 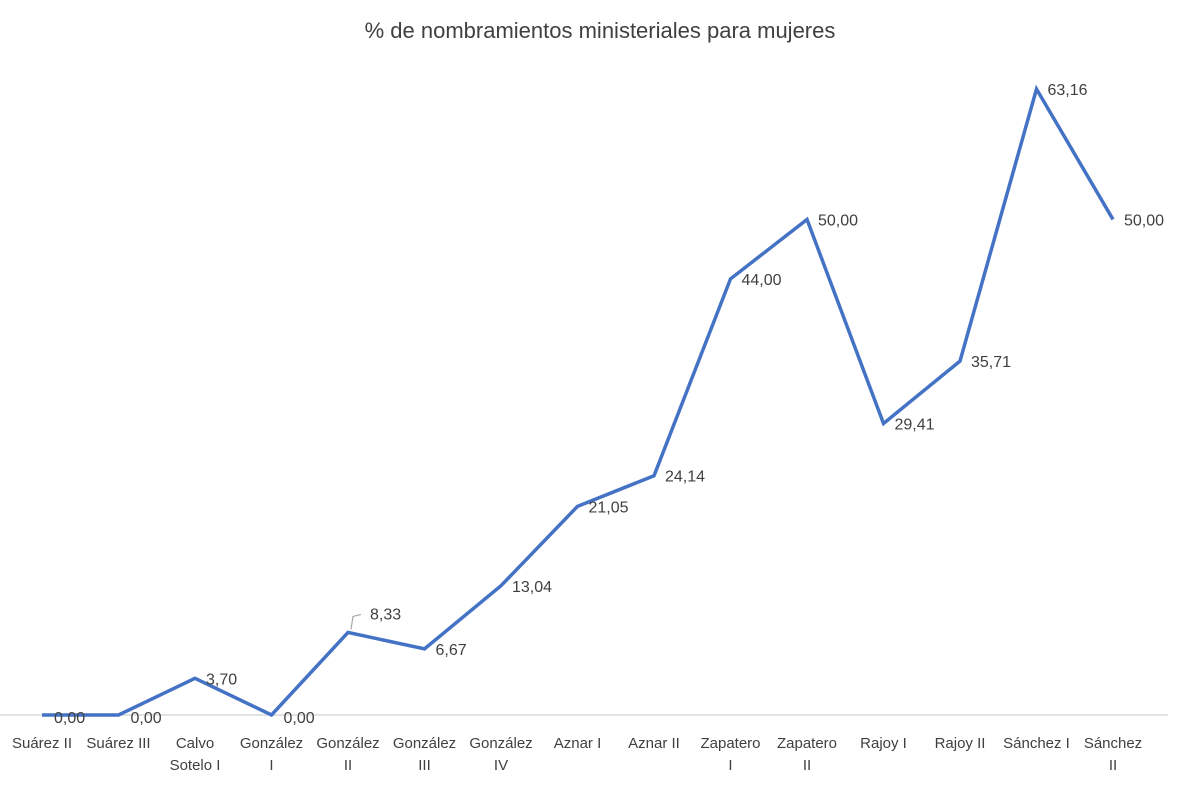 What do you see at coordinates (221, 679) in the screenshot?
I see `data-label: 3,70` at bounding box center [221, 679].